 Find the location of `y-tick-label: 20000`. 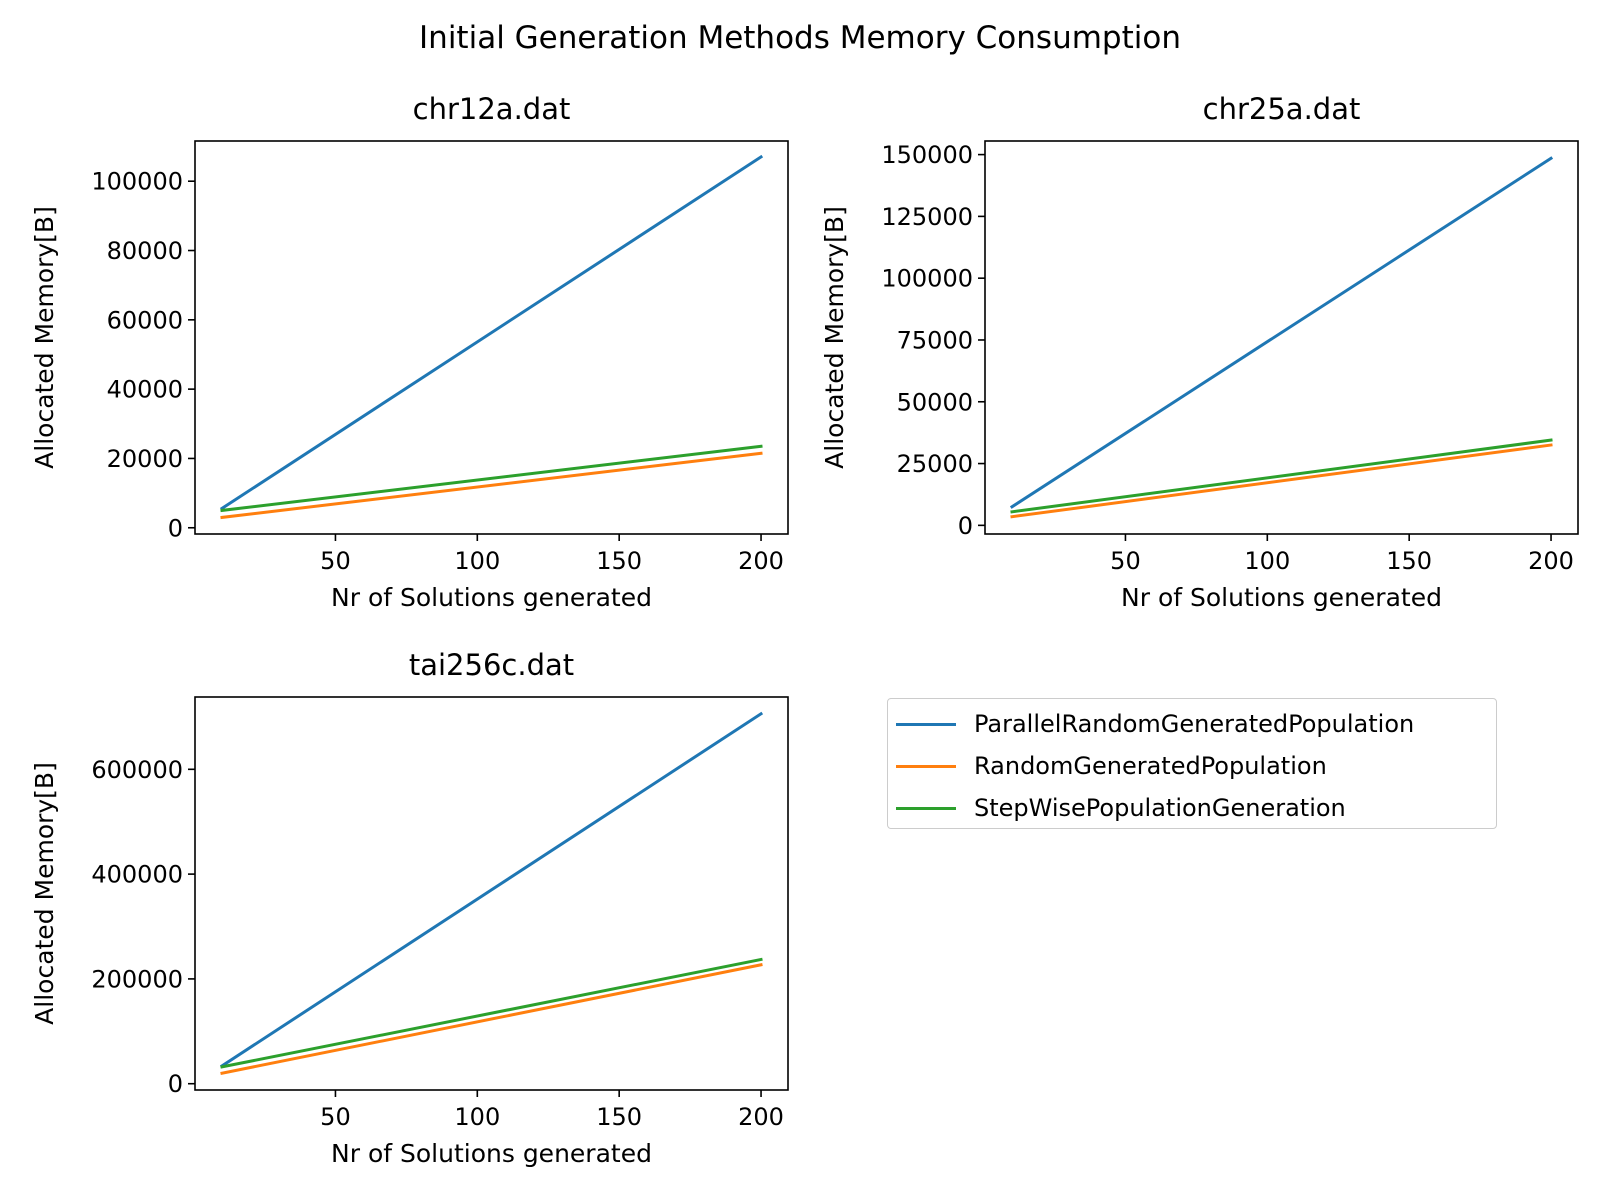

y-tick-label: 20000 is located at coordinates (145, 459).